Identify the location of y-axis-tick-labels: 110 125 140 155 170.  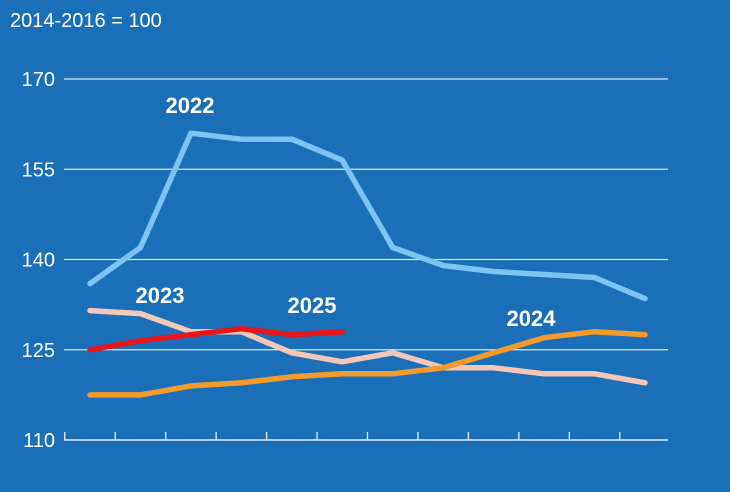
(38, 260).